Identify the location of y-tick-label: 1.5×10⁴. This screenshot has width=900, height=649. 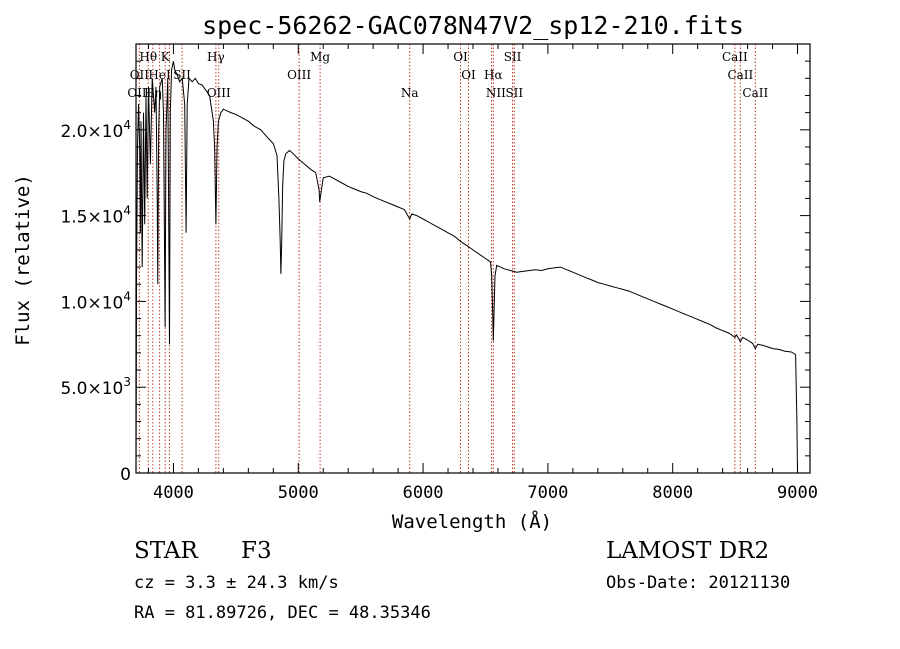
(95, 216).